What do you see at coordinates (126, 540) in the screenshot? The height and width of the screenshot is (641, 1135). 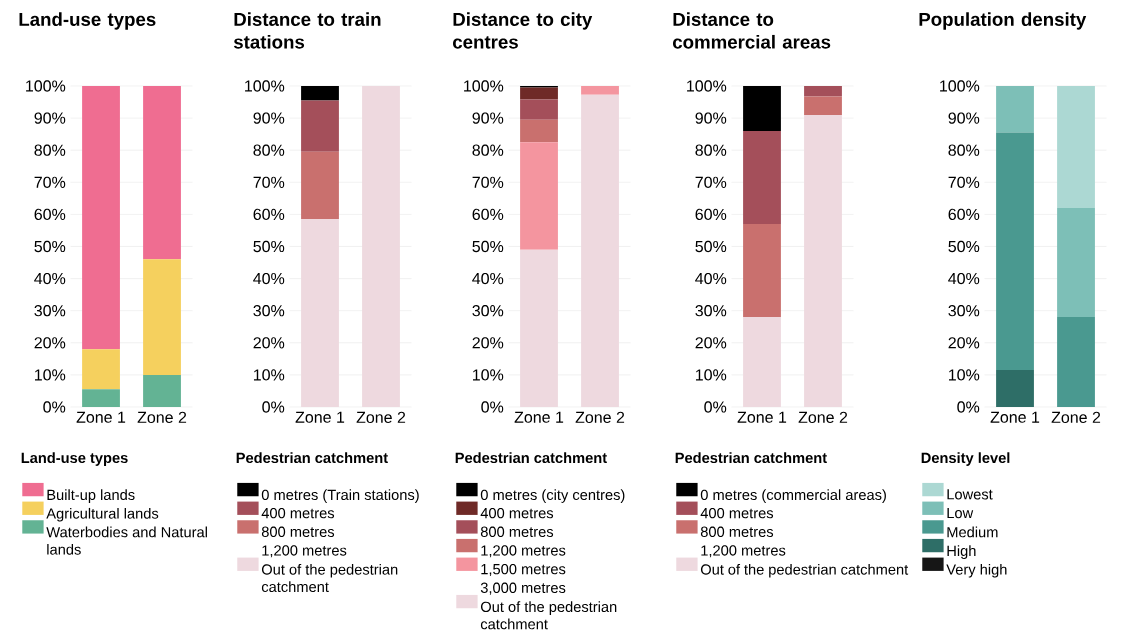 I see `legend-label: Waterbodies and Natural lands` at bounding box center [126, 540].